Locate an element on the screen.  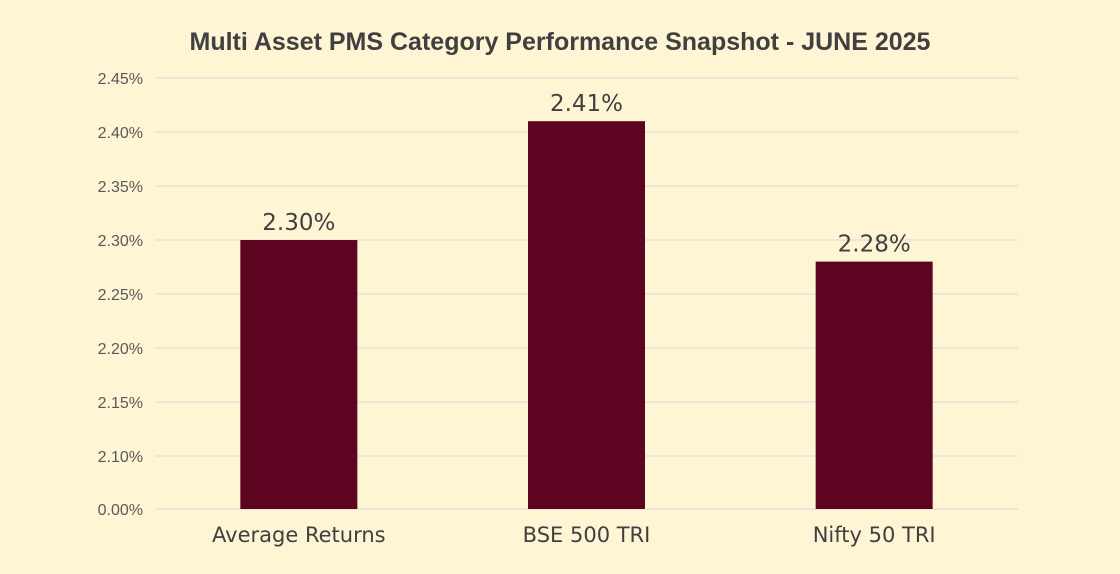
data-label: 2.28% is located at coordinates (874, 245).